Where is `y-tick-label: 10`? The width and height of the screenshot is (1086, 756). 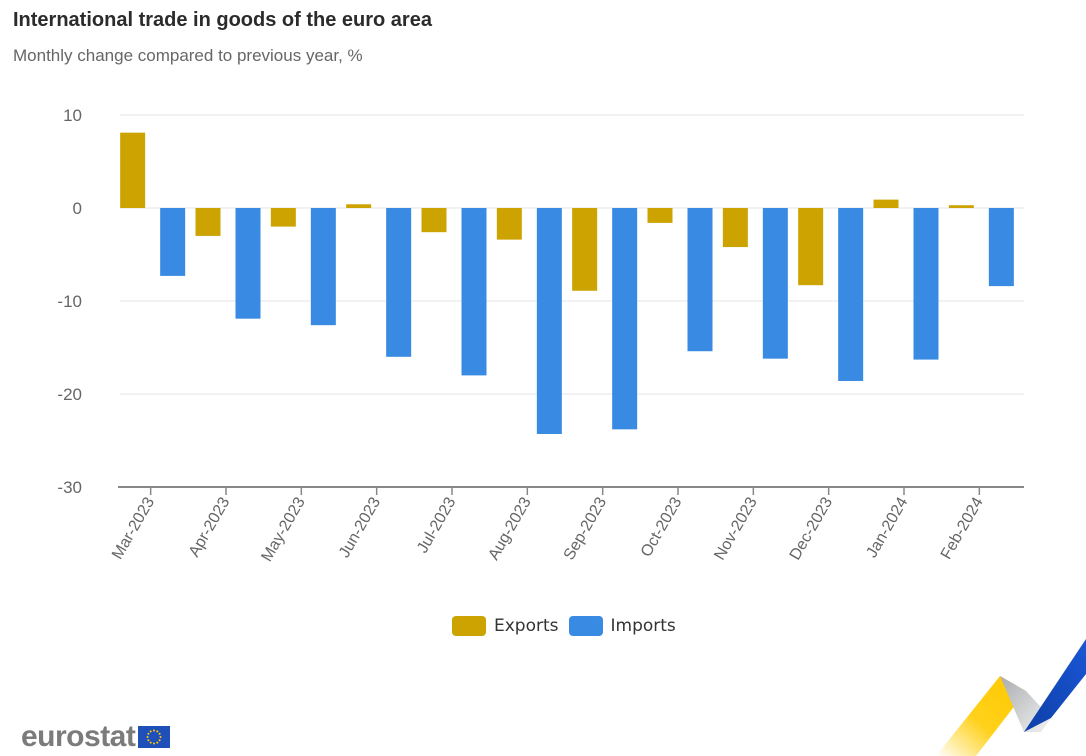 y-tick-label: 10 is located at coordinates (72, 115).